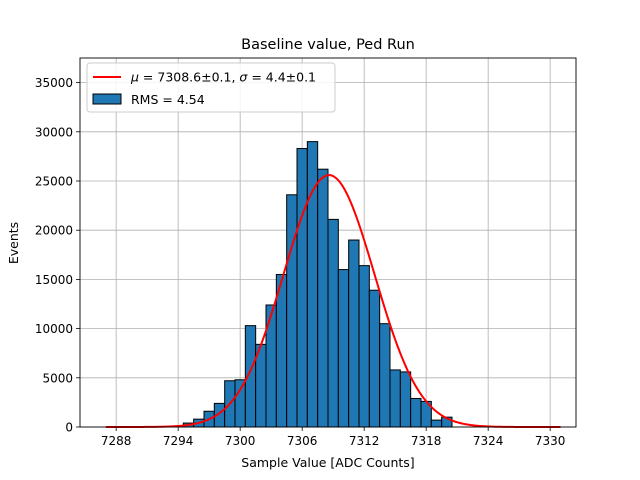 This screenshot has width=640, height=480. What do you see at coordinates (178, 441) in the screenshot?
I see `x-tick-label: 7294` at bounding box center [178, 441].